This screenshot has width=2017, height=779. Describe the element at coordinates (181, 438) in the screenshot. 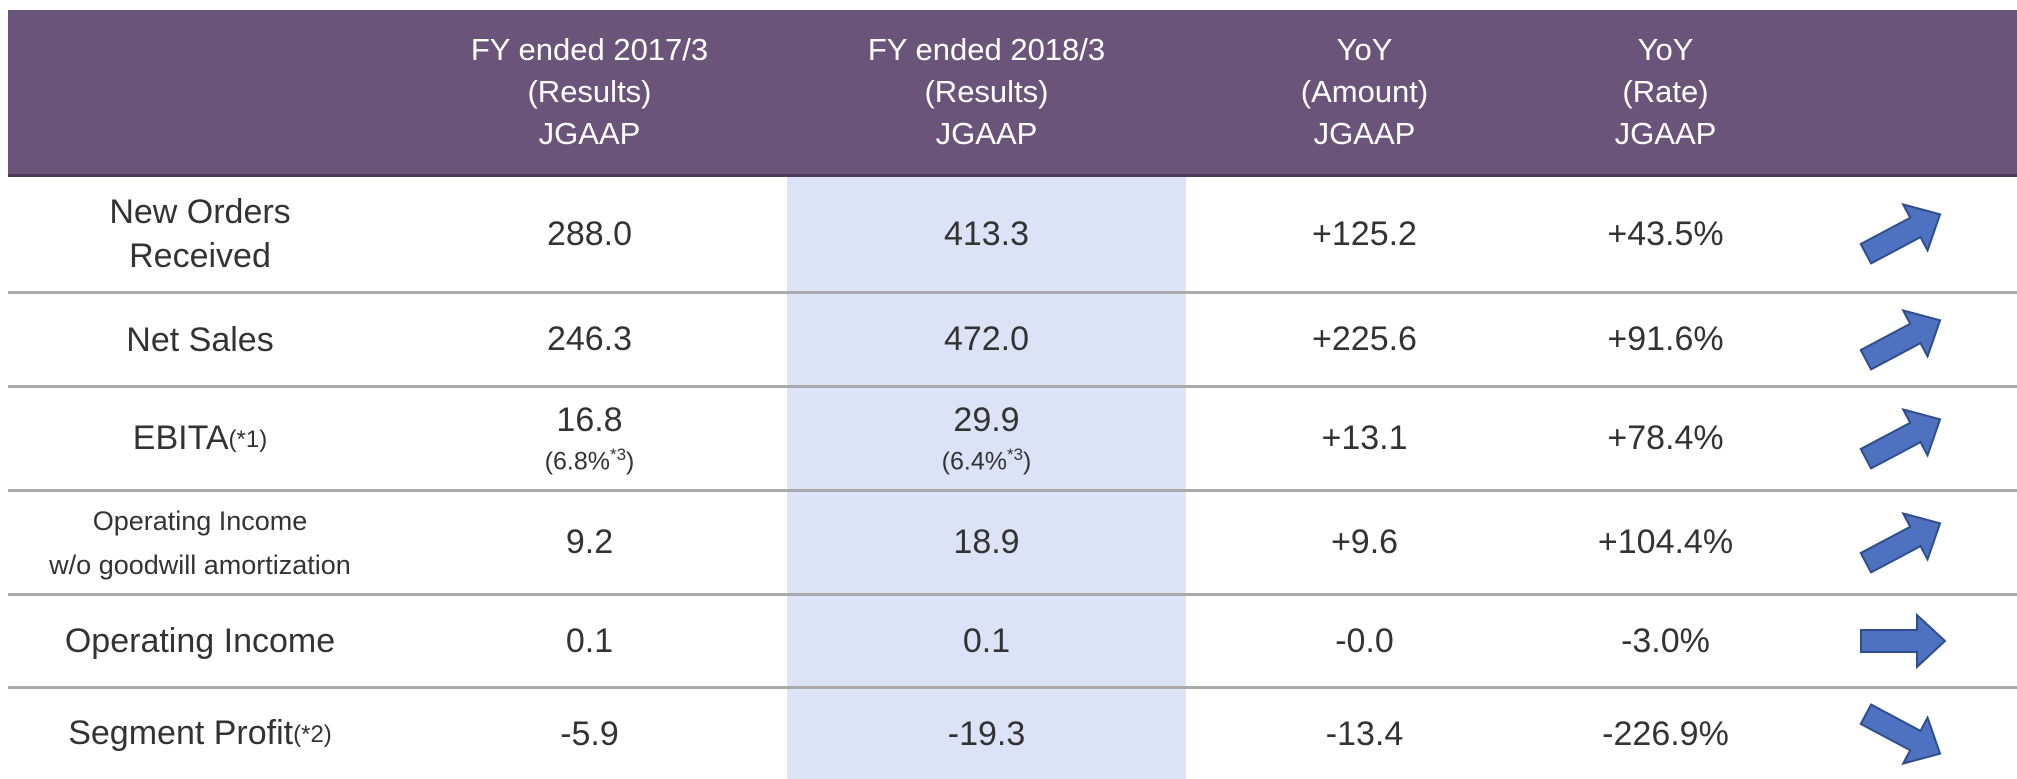

I see `label-line: EBITA` at that location.